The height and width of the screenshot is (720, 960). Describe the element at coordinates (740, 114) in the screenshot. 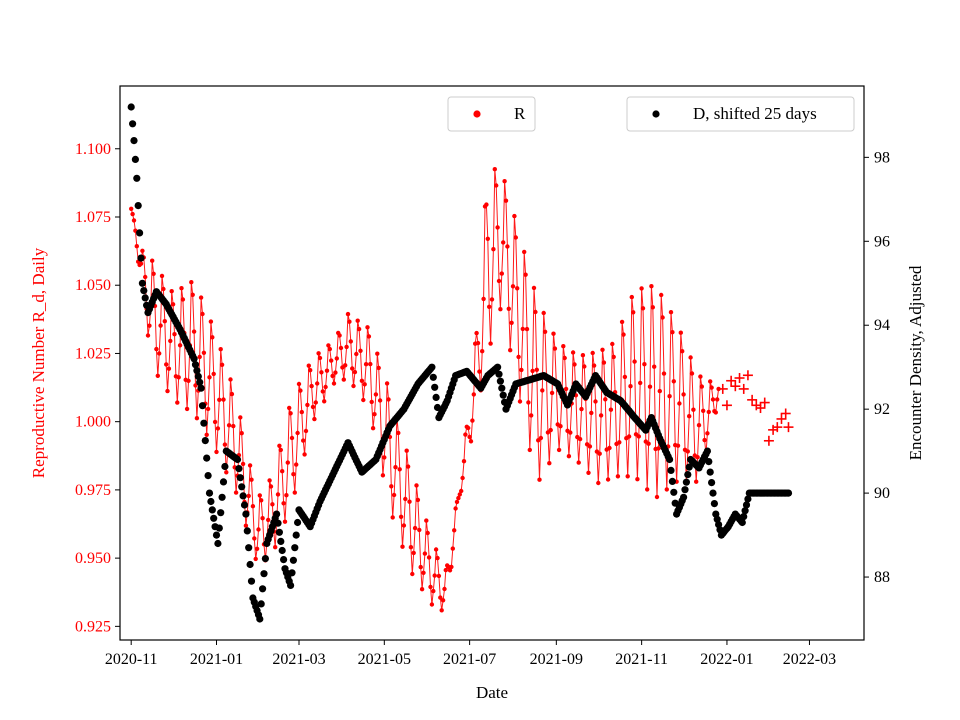

I see `legend-d: D, shifted 25 days` at that location.